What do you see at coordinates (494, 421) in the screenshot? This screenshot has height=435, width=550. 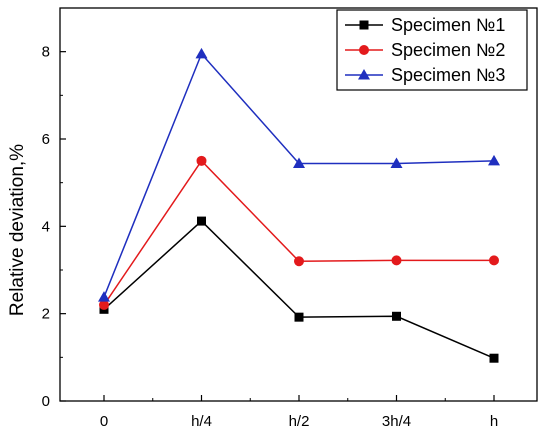 I see `x-tick-label: h` at bounding box center [494, 421].